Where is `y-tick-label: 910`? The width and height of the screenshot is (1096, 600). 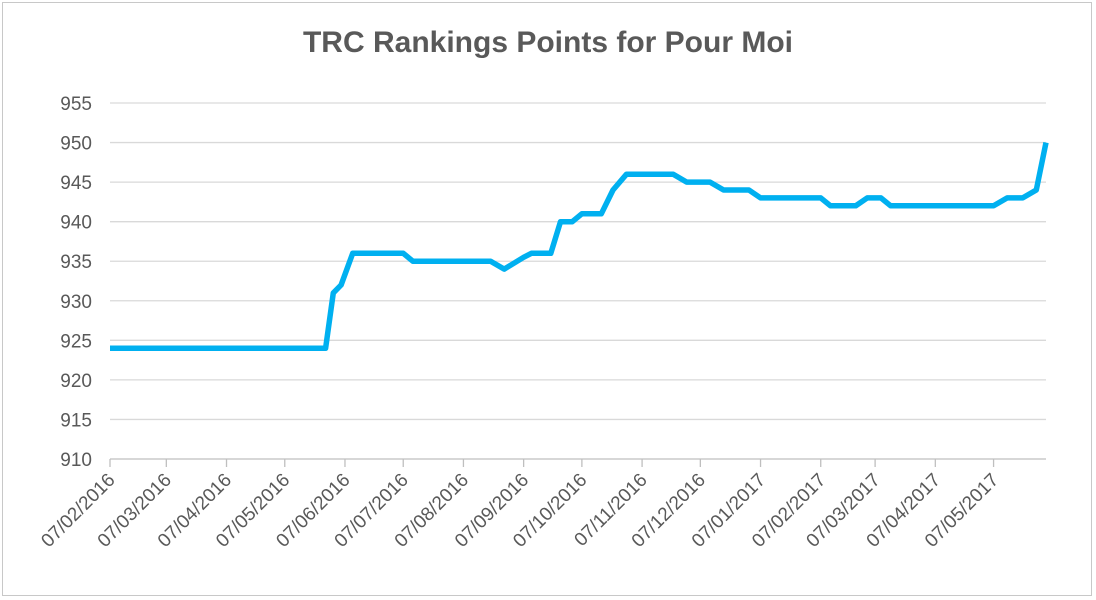 y-tick-label: 910 is located at coordinates (76, 460).